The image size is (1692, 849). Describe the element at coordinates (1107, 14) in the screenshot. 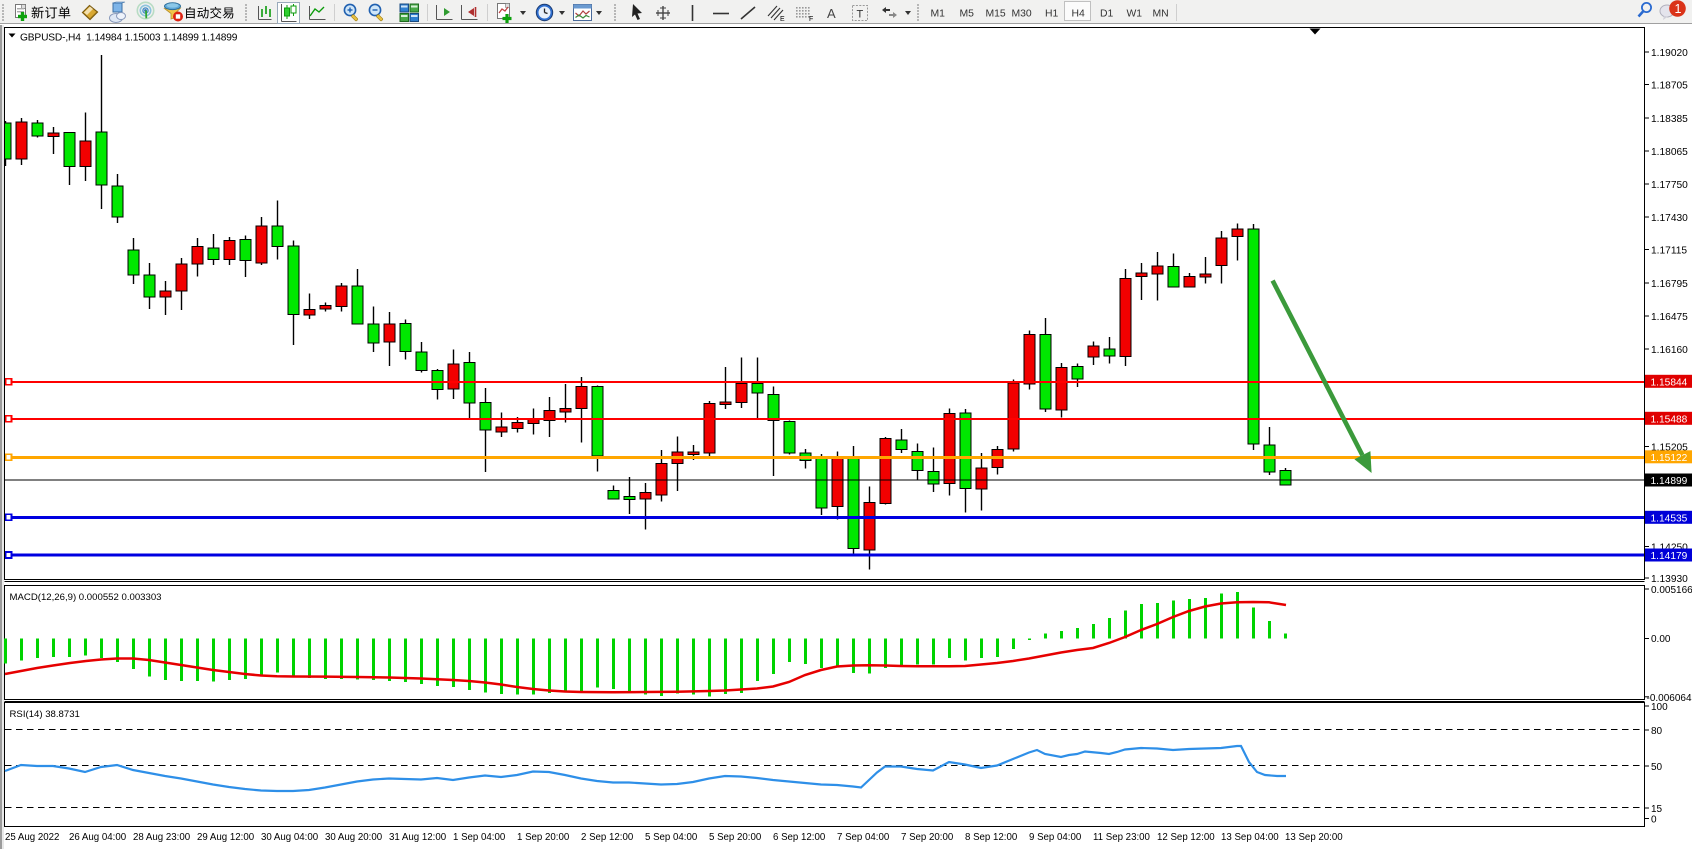

I see `svg-text: D1` at that location.